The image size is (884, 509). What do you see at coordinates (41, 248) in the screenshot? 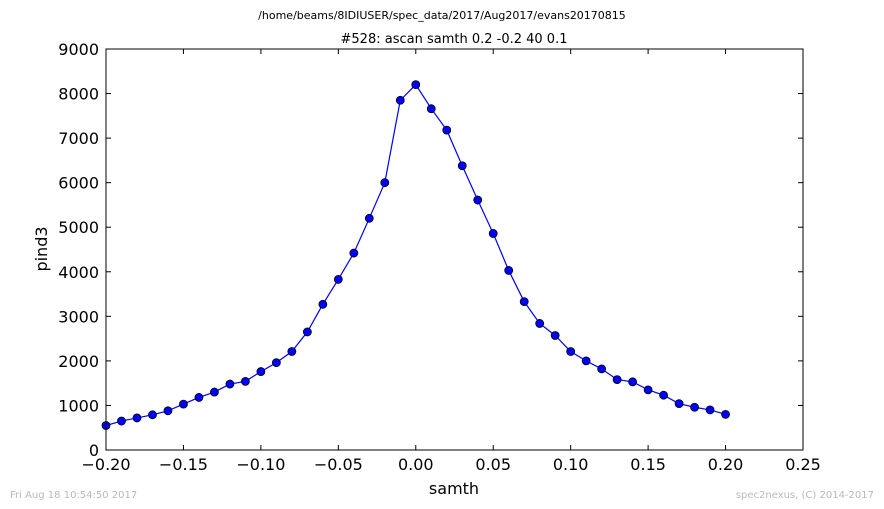
I see `y-axis-label: pind3` at bounding box center [41, 248].